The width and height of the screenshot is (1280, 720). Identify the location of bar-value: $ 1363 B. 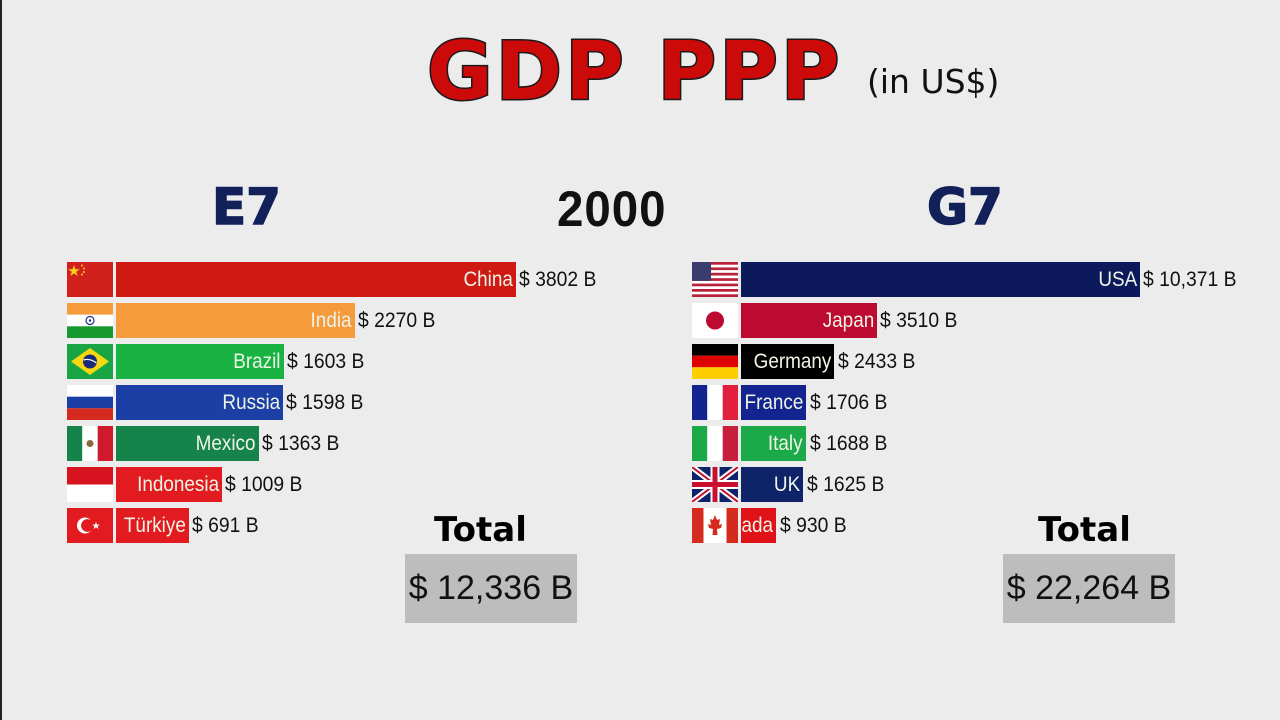
(301, 443).